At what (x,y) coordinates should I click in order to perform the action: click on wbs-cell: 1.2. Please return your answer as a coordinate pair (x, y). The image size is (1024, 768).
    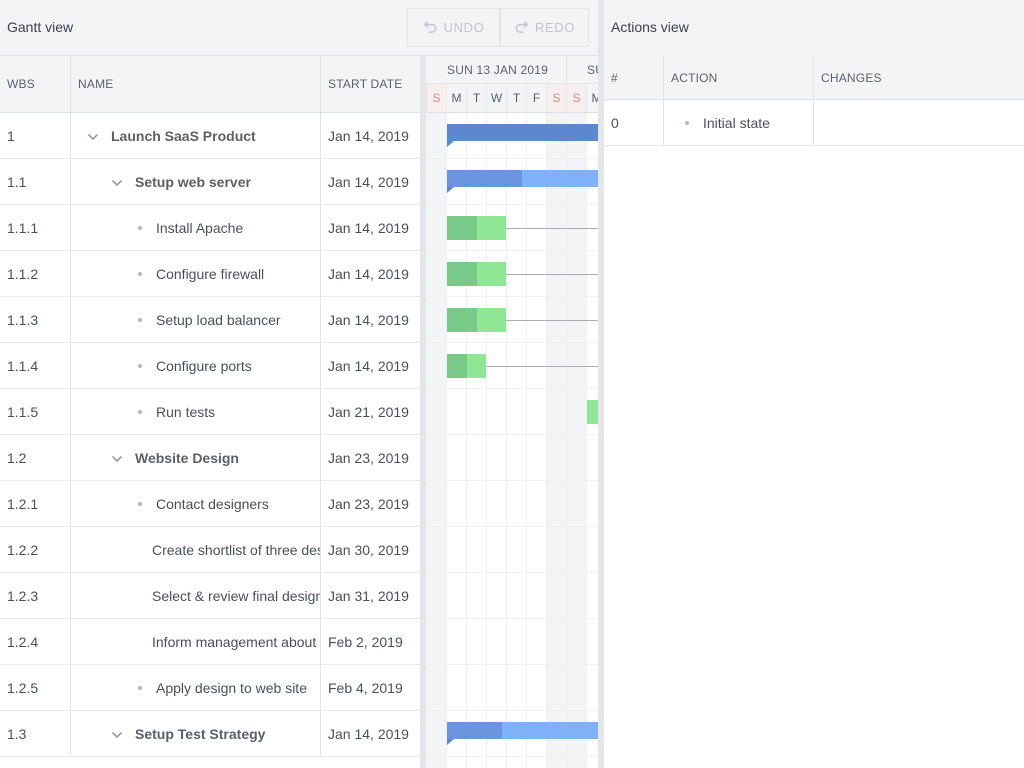
    Looking at the image, I should click on (17, 457).